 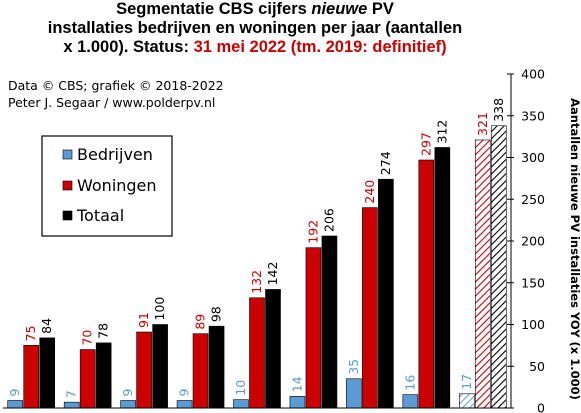 I want to click on y-tick-label-100: 100, so click(x=533, y=324).